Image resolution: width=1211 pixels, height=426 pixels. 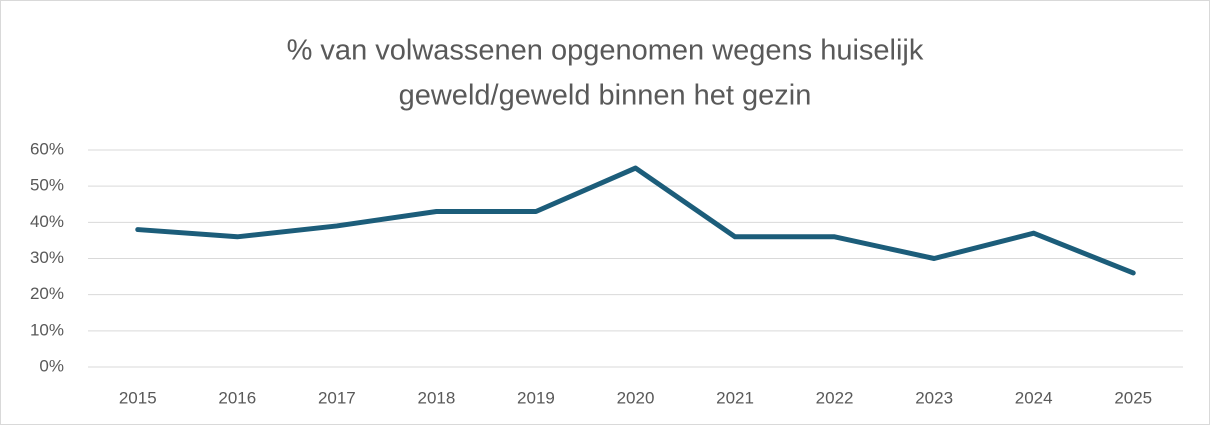 What do you see at coordinates (138, 397) in the screenshot?
I see `x-tick-label: 2015` at bounding box center [138, 397].